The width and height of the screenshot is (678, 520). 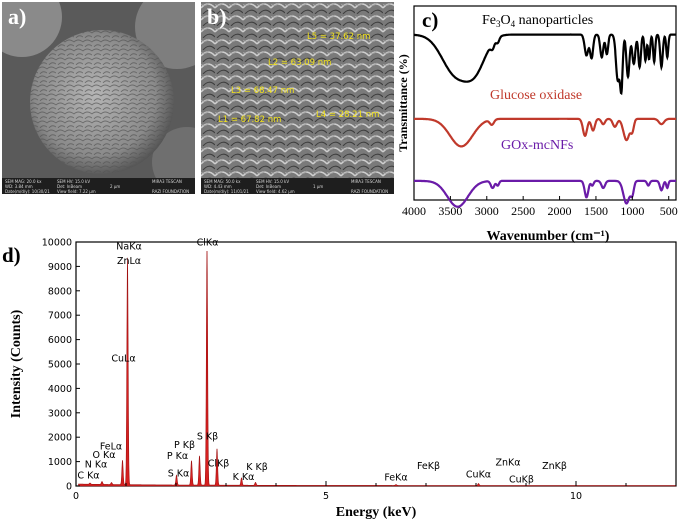 I want to click on eds-peak-label: ClKβ, so click(x=219, y=463).